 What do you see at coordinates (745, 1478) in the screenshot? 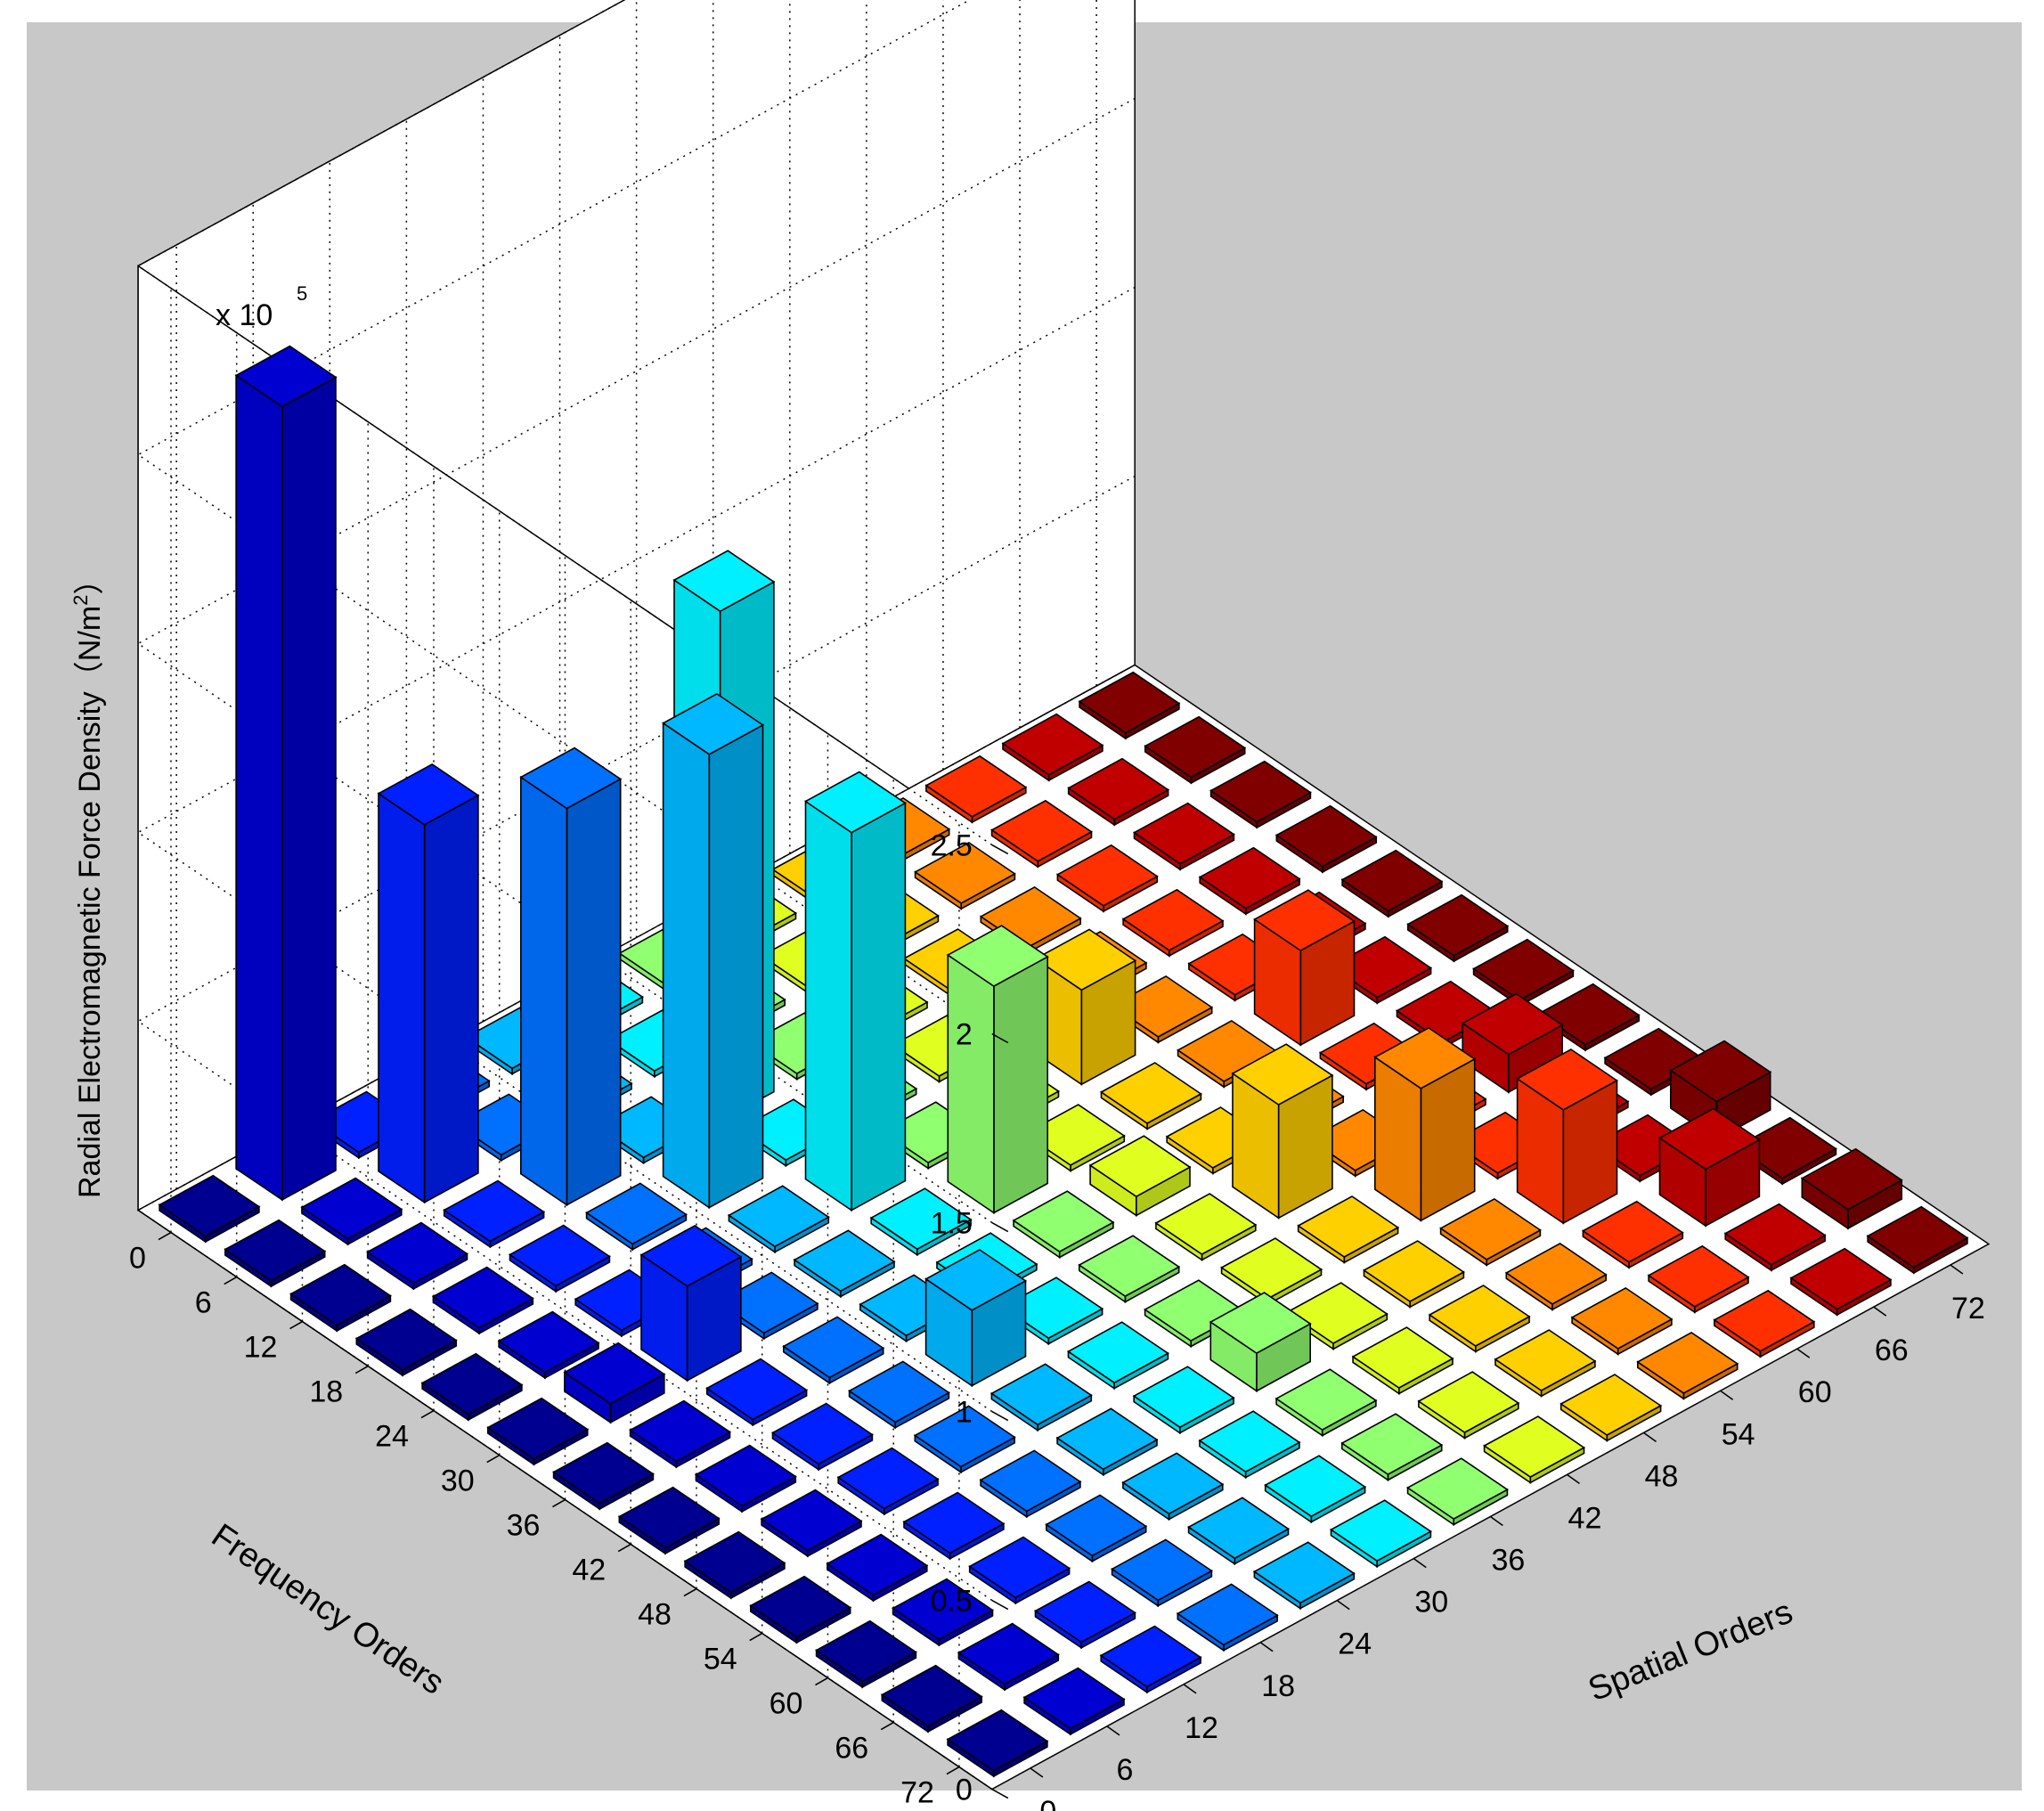
I see `bar-s6-f42` at bounding box center [745, 1478].